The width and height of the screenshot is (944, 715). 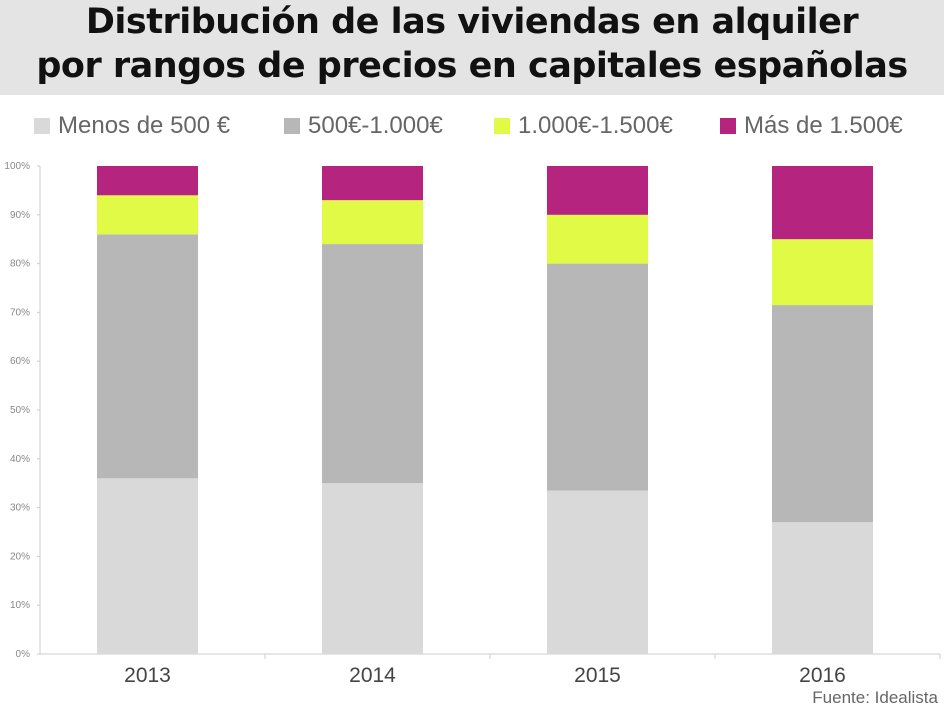 What do you see at coordinates (20, 312) in the screenshot?
I see `y-tick-label: 70%` at bounding box center [20, 312].